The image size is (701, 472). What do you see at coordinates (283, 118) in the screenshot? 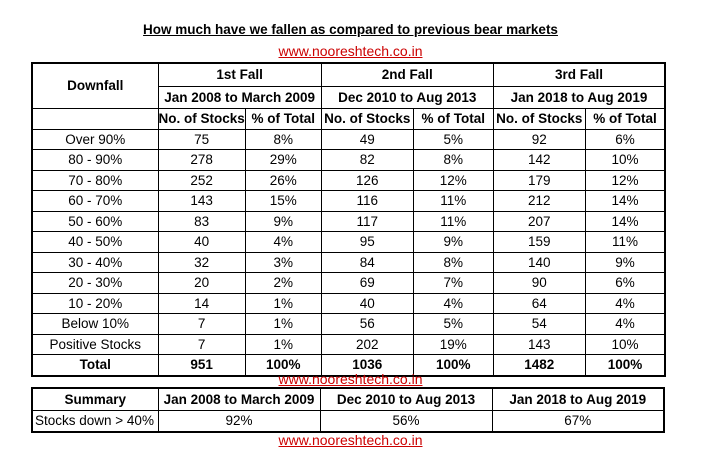
I see `col-pct-1: % of Total` at bounding box center [283, 118].